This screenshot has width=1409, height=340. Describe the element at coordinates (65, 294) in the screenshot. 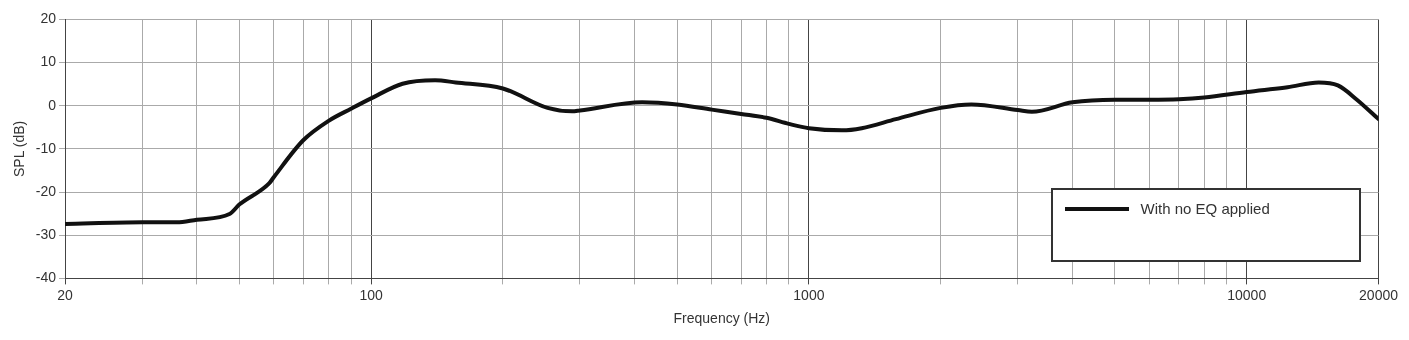

I see `x-tick-label: 20` at that location.